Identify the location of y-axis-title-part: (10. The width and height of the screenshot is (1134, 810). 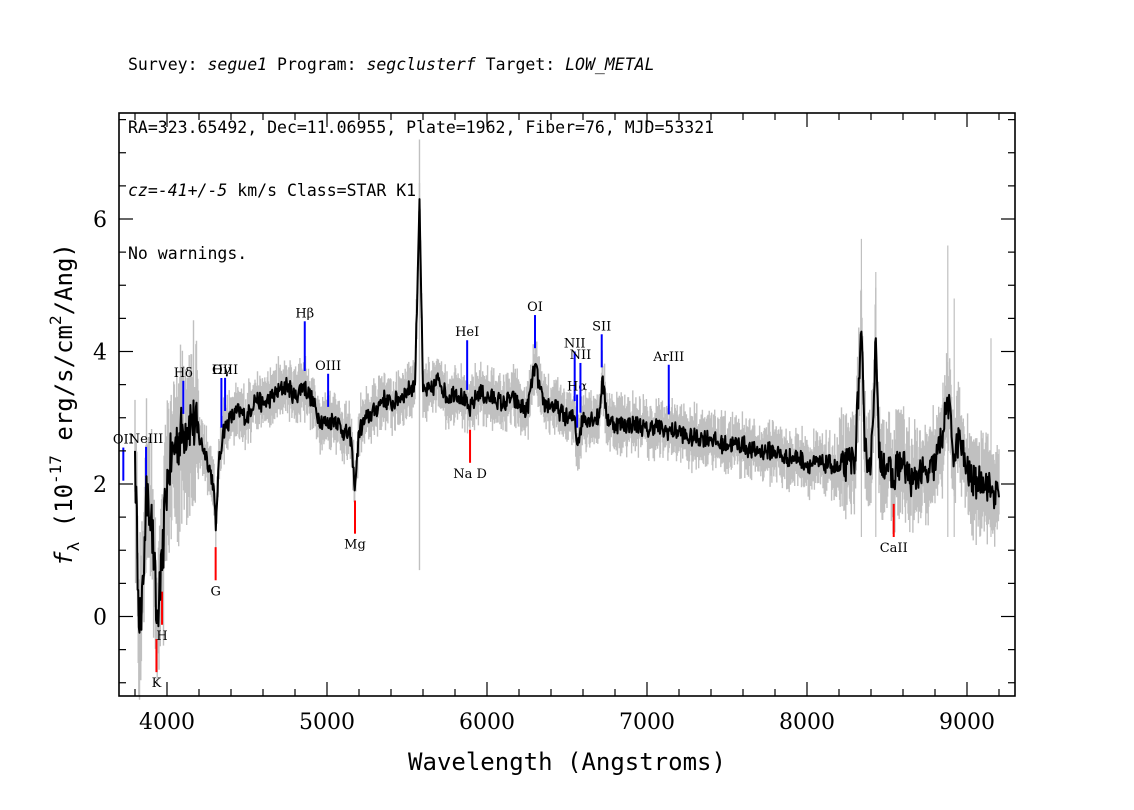
(64, 513).